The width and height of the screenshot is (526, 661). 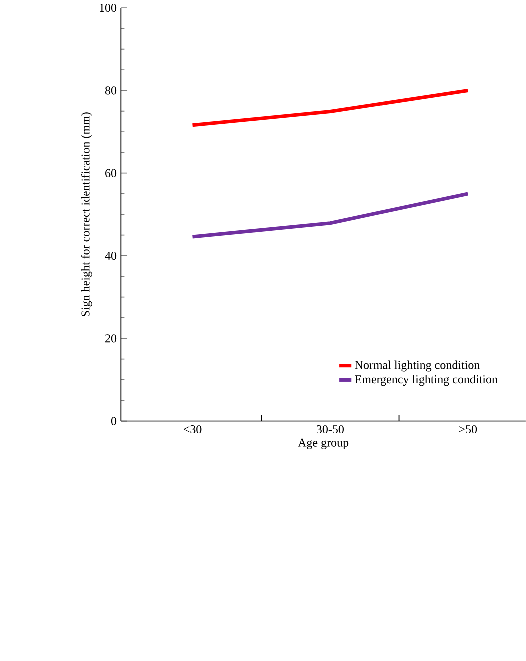 I want to click on y-tick-label: 0, so click(x=113, y=421).